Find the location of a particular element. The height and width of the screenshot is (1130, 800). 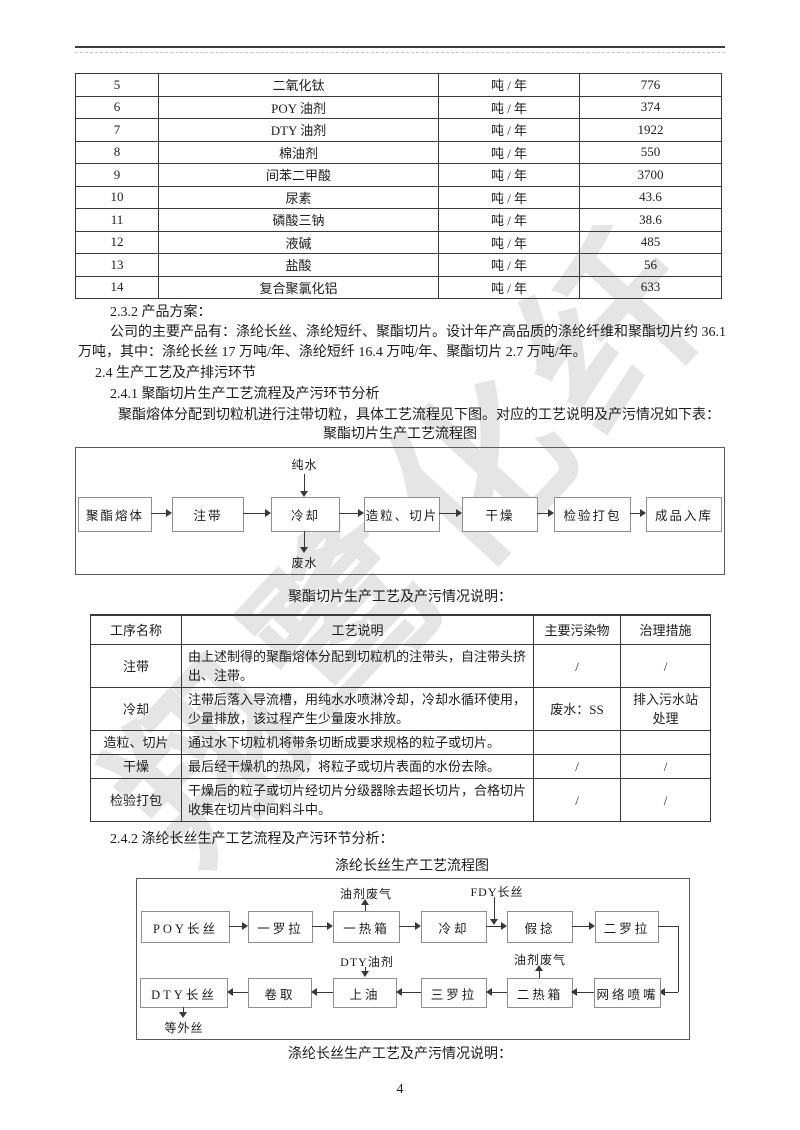

header-process: 工序名称 is located at coordinates (136, 629).